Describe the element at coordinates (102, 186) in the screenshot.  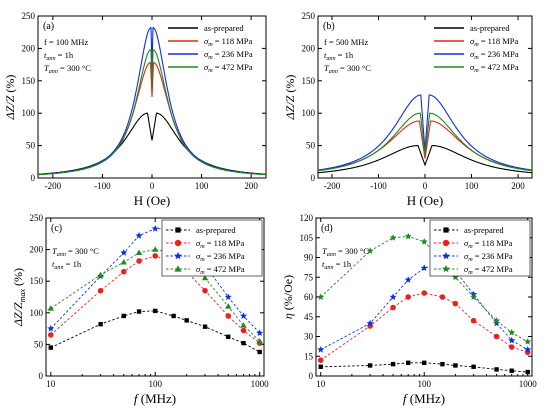
I see `x-tick-label: -100` at that location.